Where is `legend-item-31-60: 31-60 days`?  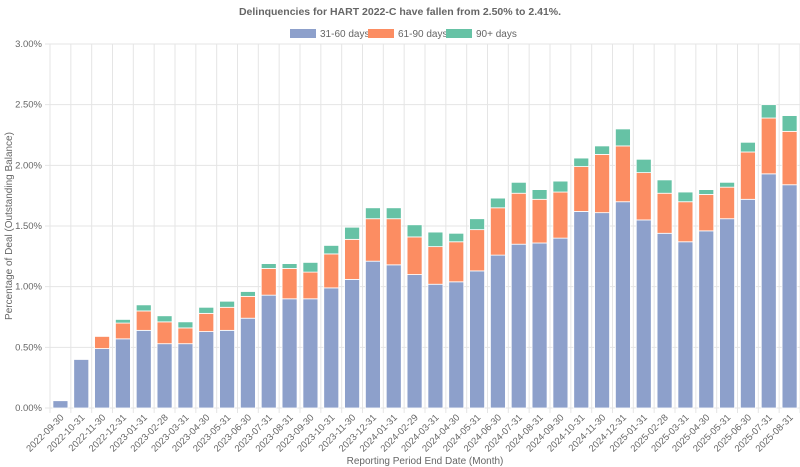
legend-item-31-60: 31-60 days is located at coordinates (329, 34).